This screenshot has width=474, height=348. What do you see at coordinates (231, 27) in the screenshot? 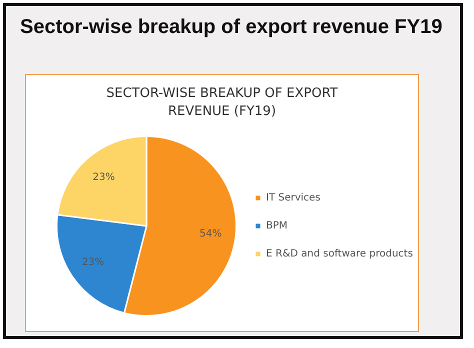
I see `chart-title: Sector-wise breakup of export revenue FY19` at bounding box center [231, 27].